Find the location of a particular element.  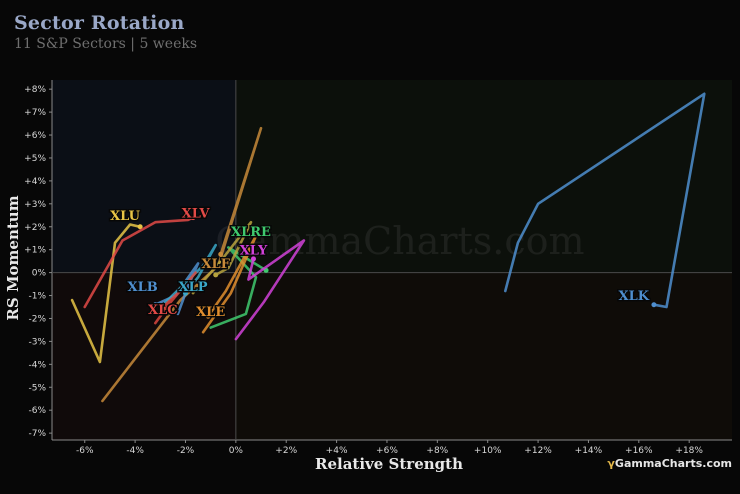

brand-logo: γGammaCharts.com is located at coordinates (669, 463).